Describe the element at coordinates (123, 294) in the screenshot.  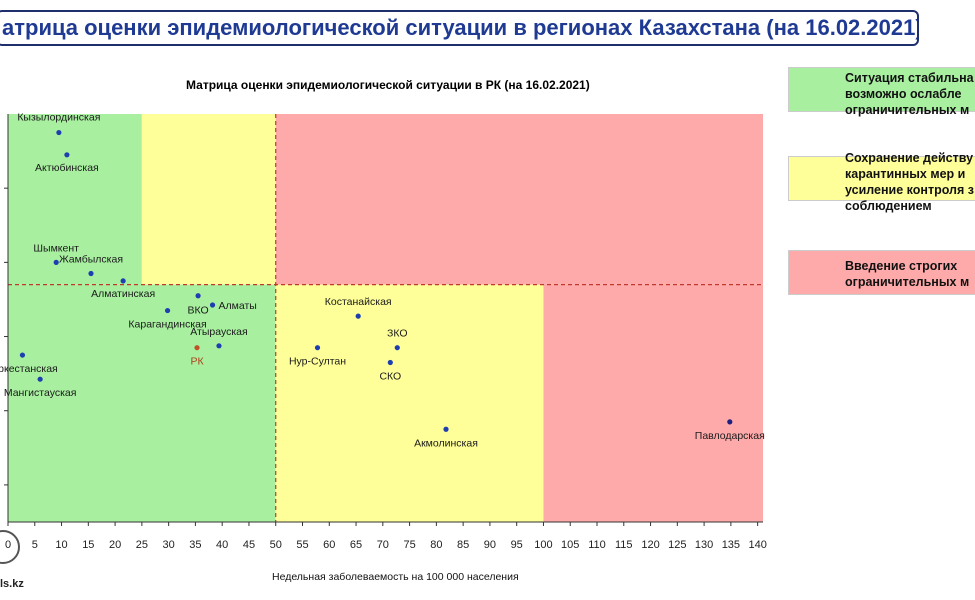
I see `point-label: Алматинская` at that location.